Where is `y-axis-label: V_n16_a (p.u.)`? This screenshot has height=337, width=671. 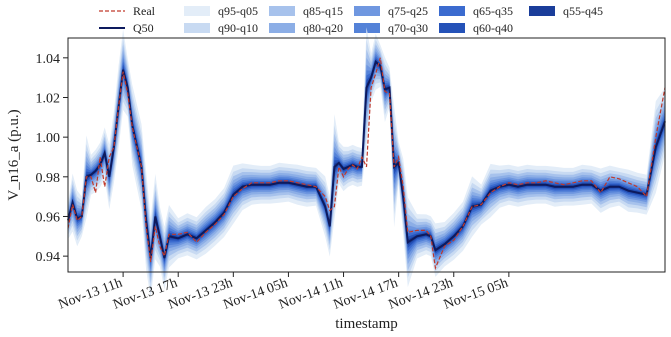
y-axis-label: V_n16_a (p.u.) is located at coordinates (14, 154).